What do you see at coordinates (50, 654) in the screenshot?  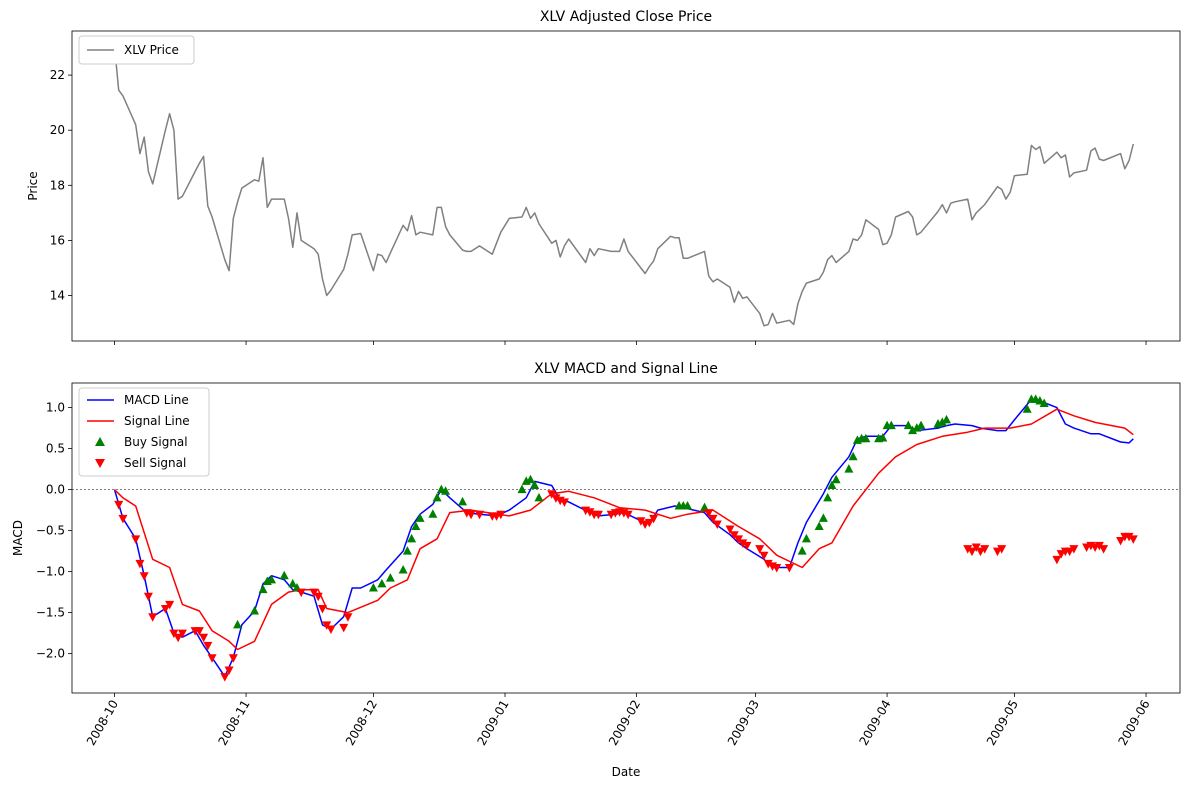 I see `y-tick-label: −2.0` at bounding box center [50, 654].